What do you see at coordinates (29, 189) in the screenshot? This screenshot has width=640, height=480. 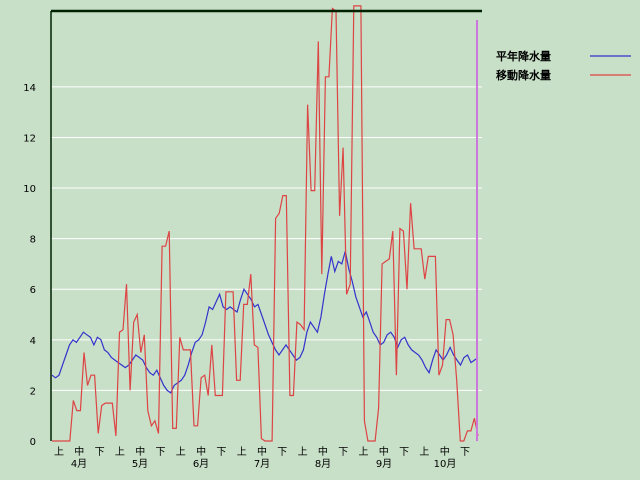 I see `y-tick-label: 10` at bounding box center [29, 189].